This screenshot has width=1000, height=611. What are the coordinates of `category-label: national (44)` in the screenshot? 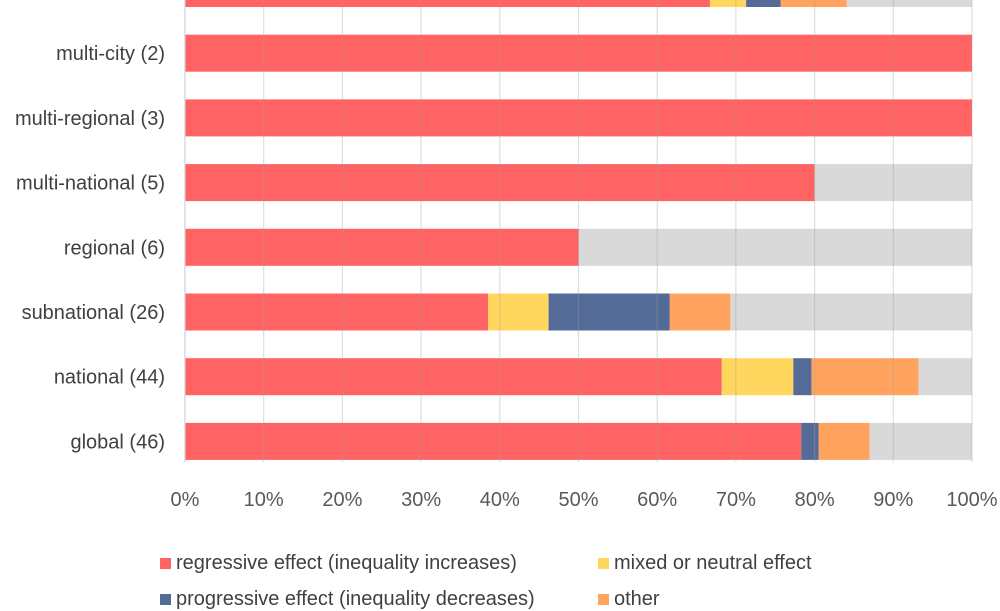 It's located at (109, 378).